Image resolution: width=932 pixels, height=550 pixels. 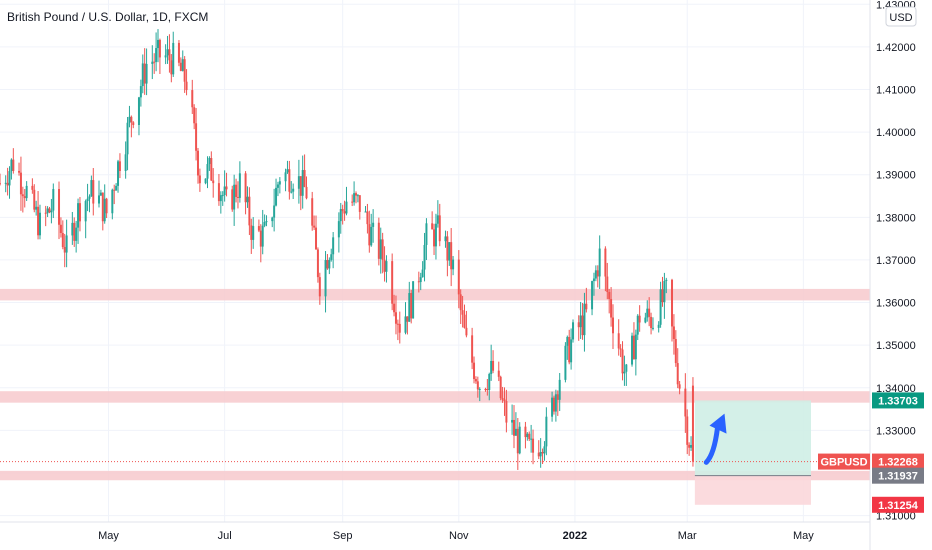 What do you see at coordinates (896, 431) in the screenshot?
I see `price-tick-label: 1.33000` at bounding box center [896, 431].